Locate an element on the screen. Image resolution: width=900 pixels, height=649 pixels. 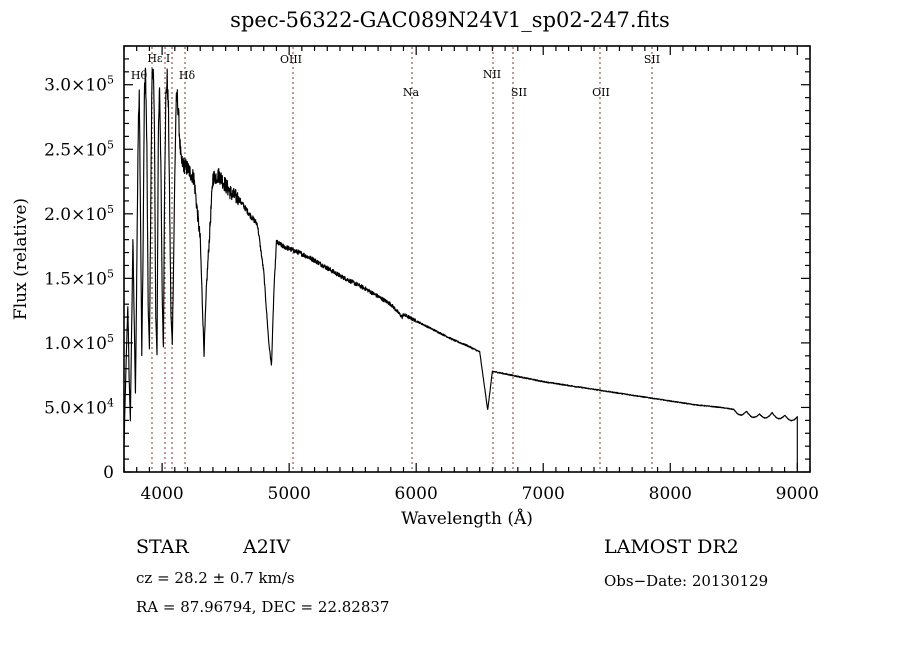
spectral-line-label: Na is located at coordinates (411, 92).